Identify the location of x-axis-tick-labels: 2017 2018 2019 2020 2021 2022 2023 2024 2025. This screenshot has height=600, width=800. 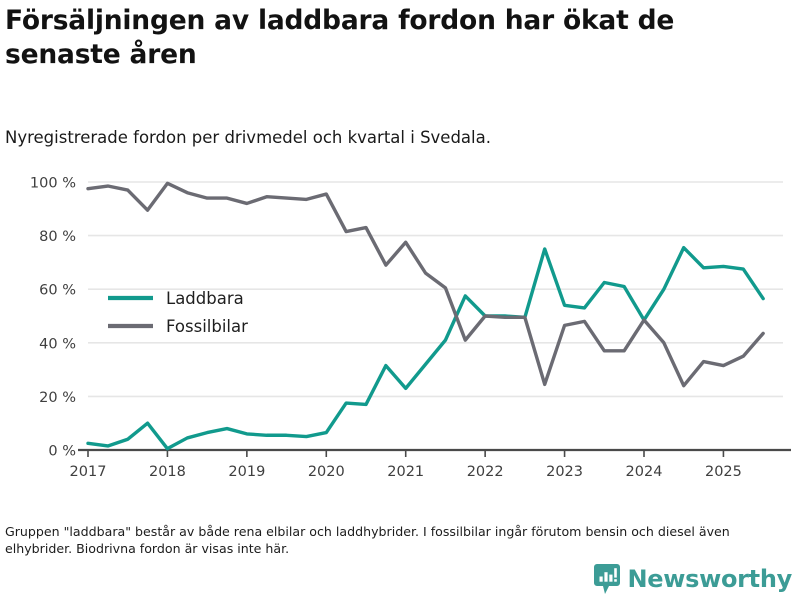
(406, 472).